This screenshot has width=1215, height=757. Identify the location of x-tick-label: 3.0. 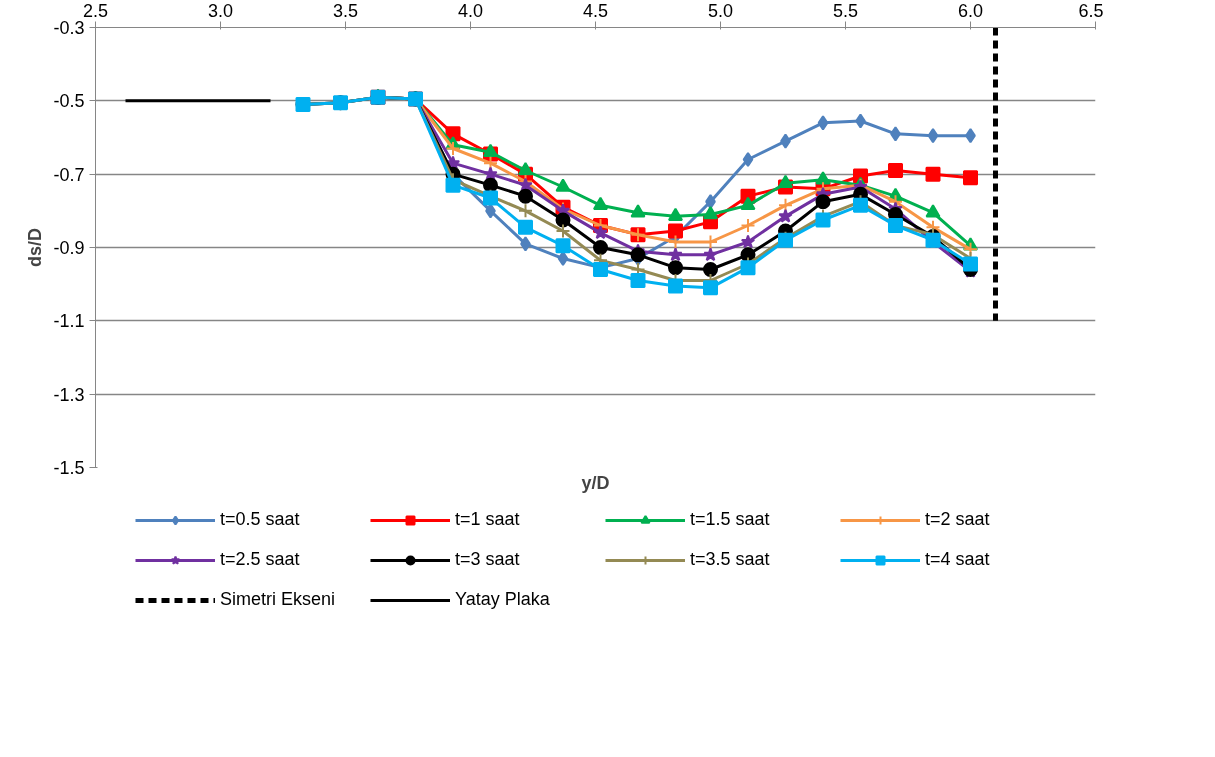
(220, 10).